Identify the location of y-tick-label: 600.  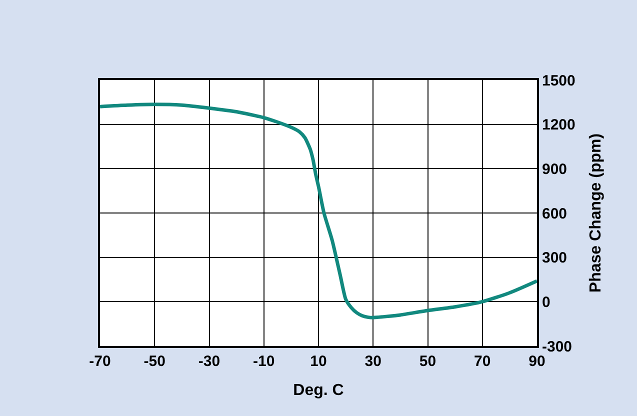
(555, 213).